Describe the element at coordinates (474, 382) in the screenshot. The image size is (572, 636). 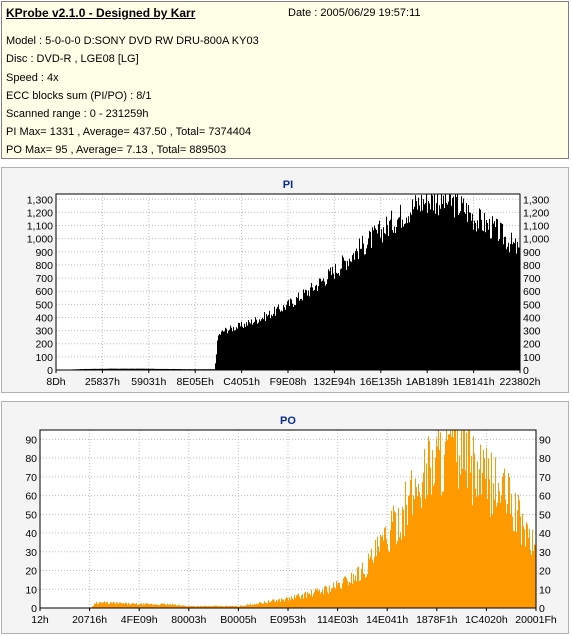
I see `pi-x-tick-label: 1E8141h` at that location.